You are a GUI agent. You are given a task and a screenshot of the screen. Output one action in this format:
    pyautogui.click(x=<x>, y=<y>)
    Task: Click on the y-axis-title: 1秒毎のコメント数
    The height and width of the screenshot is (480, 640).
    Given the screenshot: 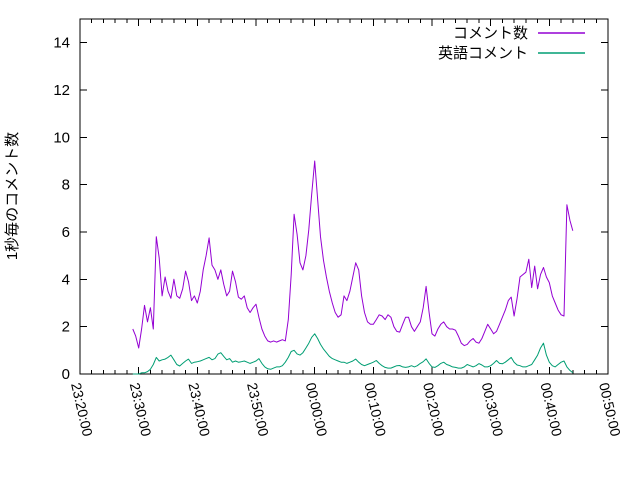 What is the action you would take?
    pyautogui.click(x=12, y=196)
    